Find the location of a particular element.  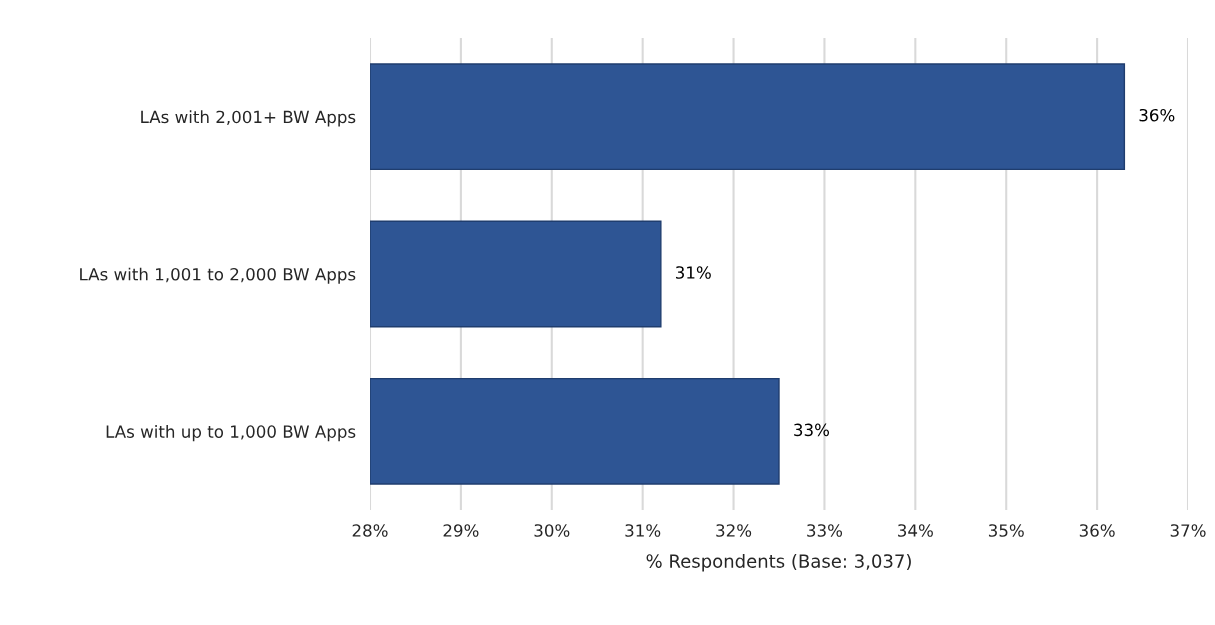

x-tick-label: 36% is located at coordinates (1097, 530).